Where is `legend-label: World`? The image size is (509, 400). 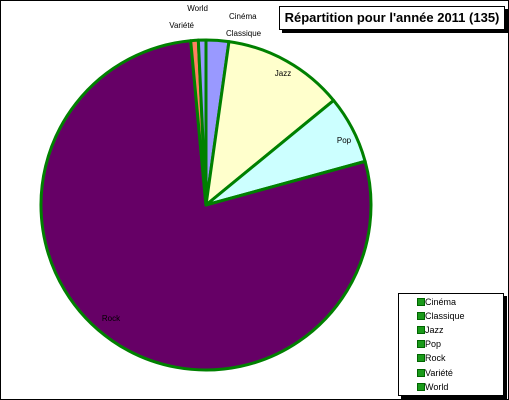 legend-label: World is located at coordinates (437, 387).